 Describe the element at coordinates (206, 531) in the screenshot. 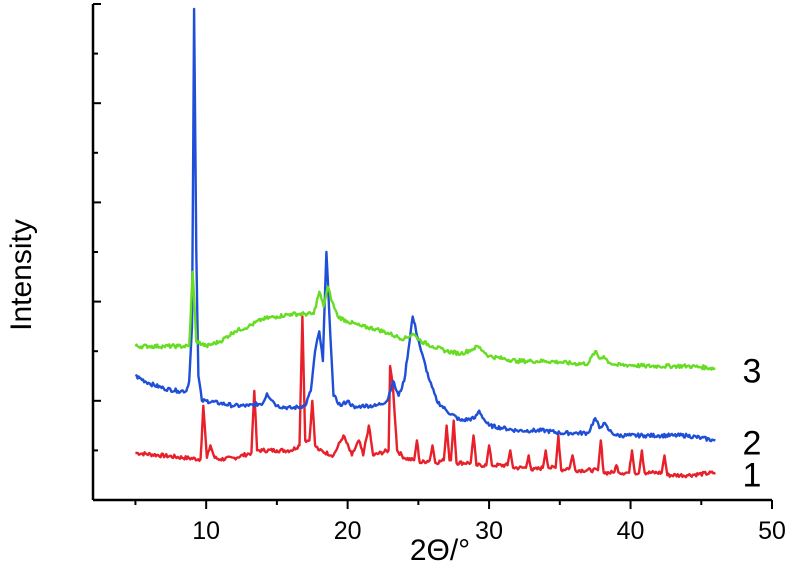

I see `x-tick-label-0: 10` at that location.